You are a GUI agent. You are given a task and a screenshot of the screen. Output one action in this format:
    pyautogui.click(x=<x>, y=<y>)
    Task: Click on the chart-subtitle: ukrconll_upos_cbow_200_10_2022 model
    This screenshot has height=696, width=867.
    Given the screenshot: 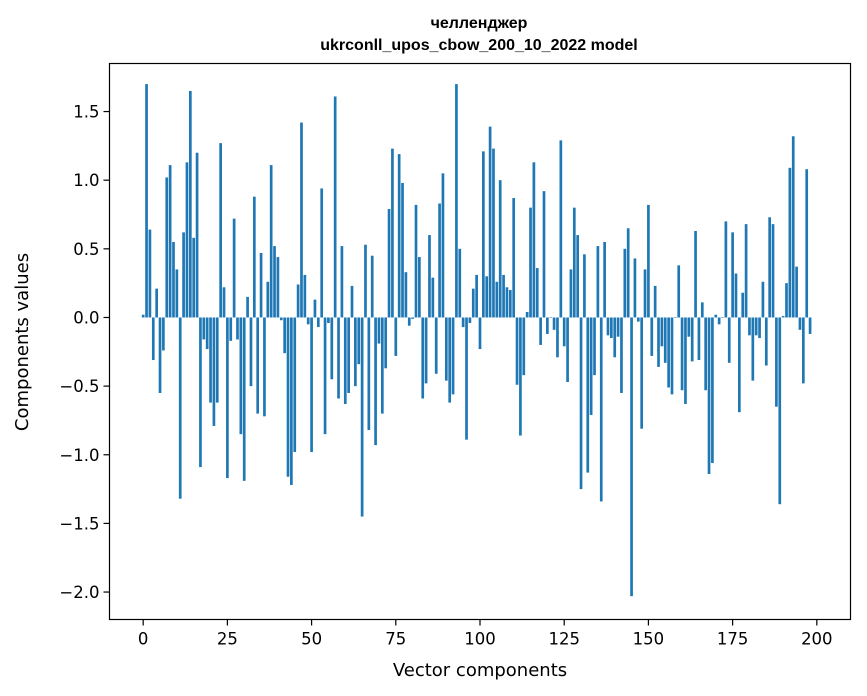 What is the action you would take?
    pyautogui.click(x=478, y=45)
    